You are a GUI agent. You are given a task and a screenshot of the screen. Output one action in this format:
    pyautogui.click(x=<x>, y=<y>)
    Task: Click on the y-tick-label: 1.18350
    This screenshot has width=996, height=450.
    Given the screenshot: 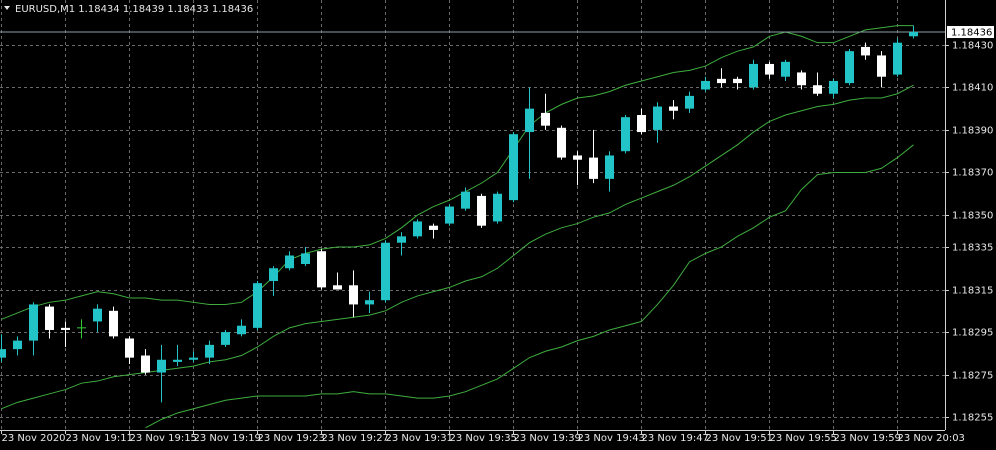 What is the action you would take?
    pyautogui.click(x=972, y=216)
    